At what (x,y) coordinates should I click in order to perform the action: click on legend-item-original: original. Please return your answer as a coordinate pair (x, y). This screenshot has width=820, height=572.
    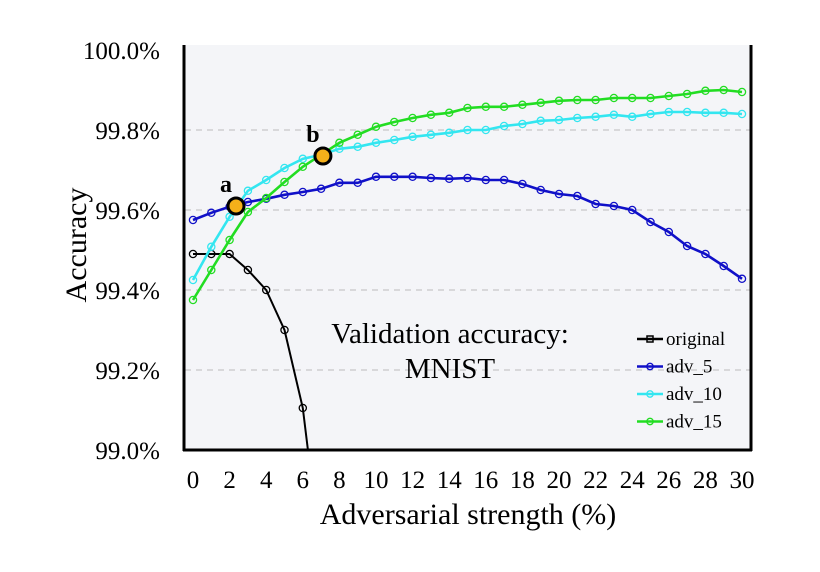
    Looking at the image, I should click on (681, 339).